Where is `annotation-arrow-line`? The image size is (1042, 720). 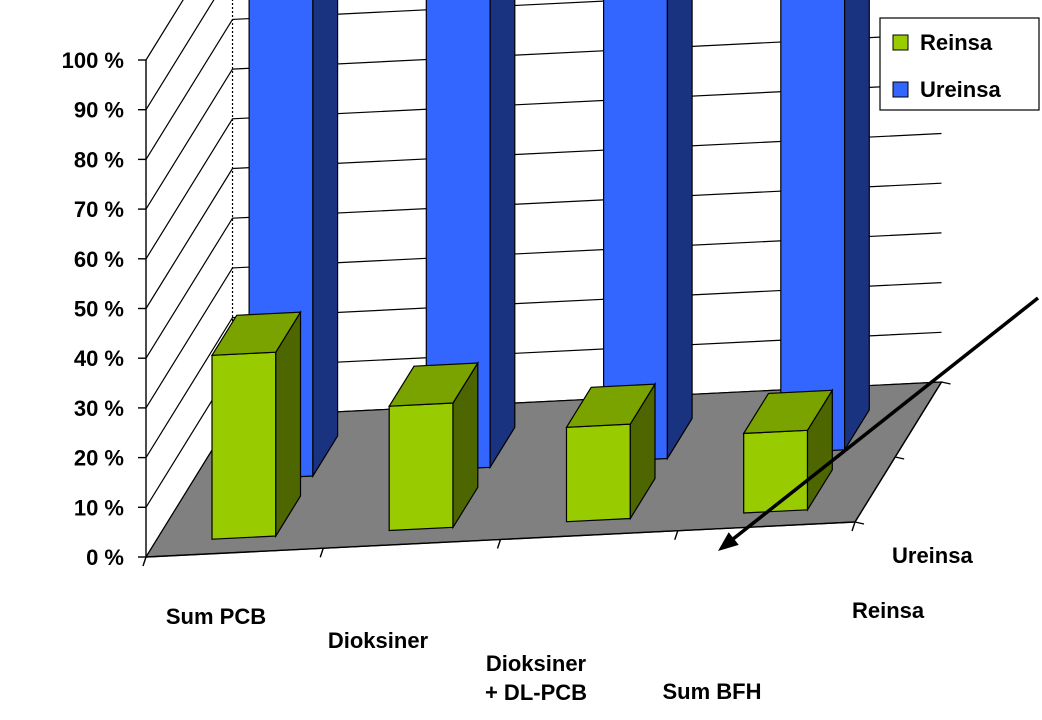
annotation-arrow-line is located at coordinates (883, 420).